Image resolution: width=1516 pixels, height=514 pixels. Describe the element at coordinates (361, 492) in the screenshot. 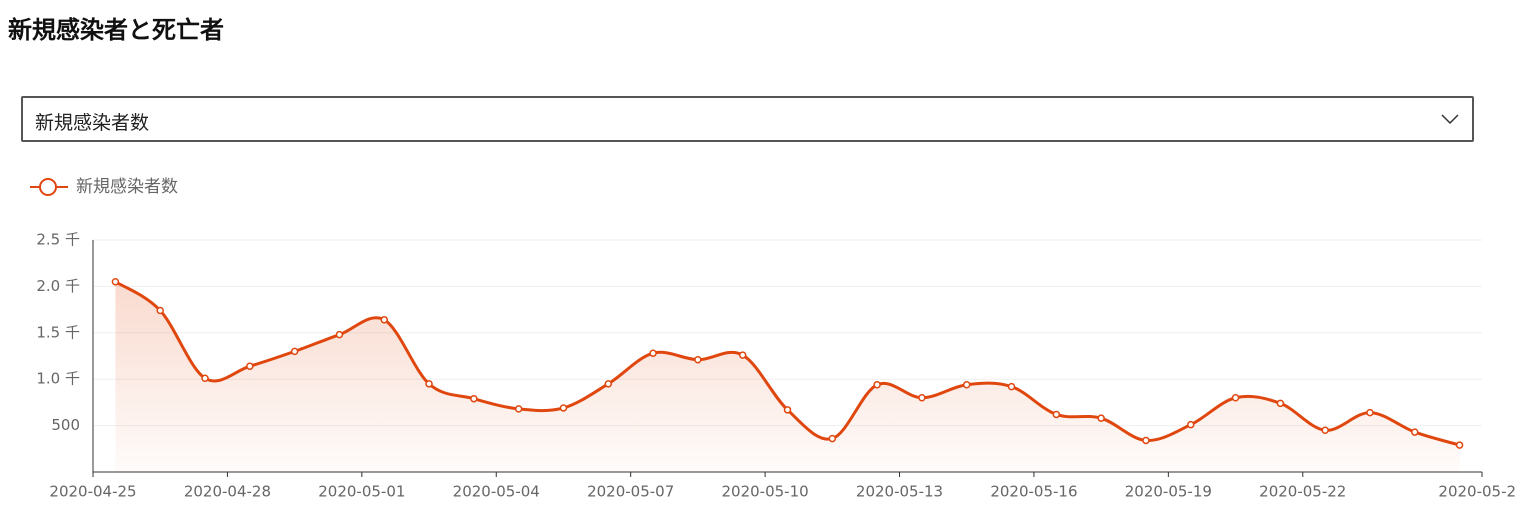

I see `x-tick-label: 2020-05-01` at that location.